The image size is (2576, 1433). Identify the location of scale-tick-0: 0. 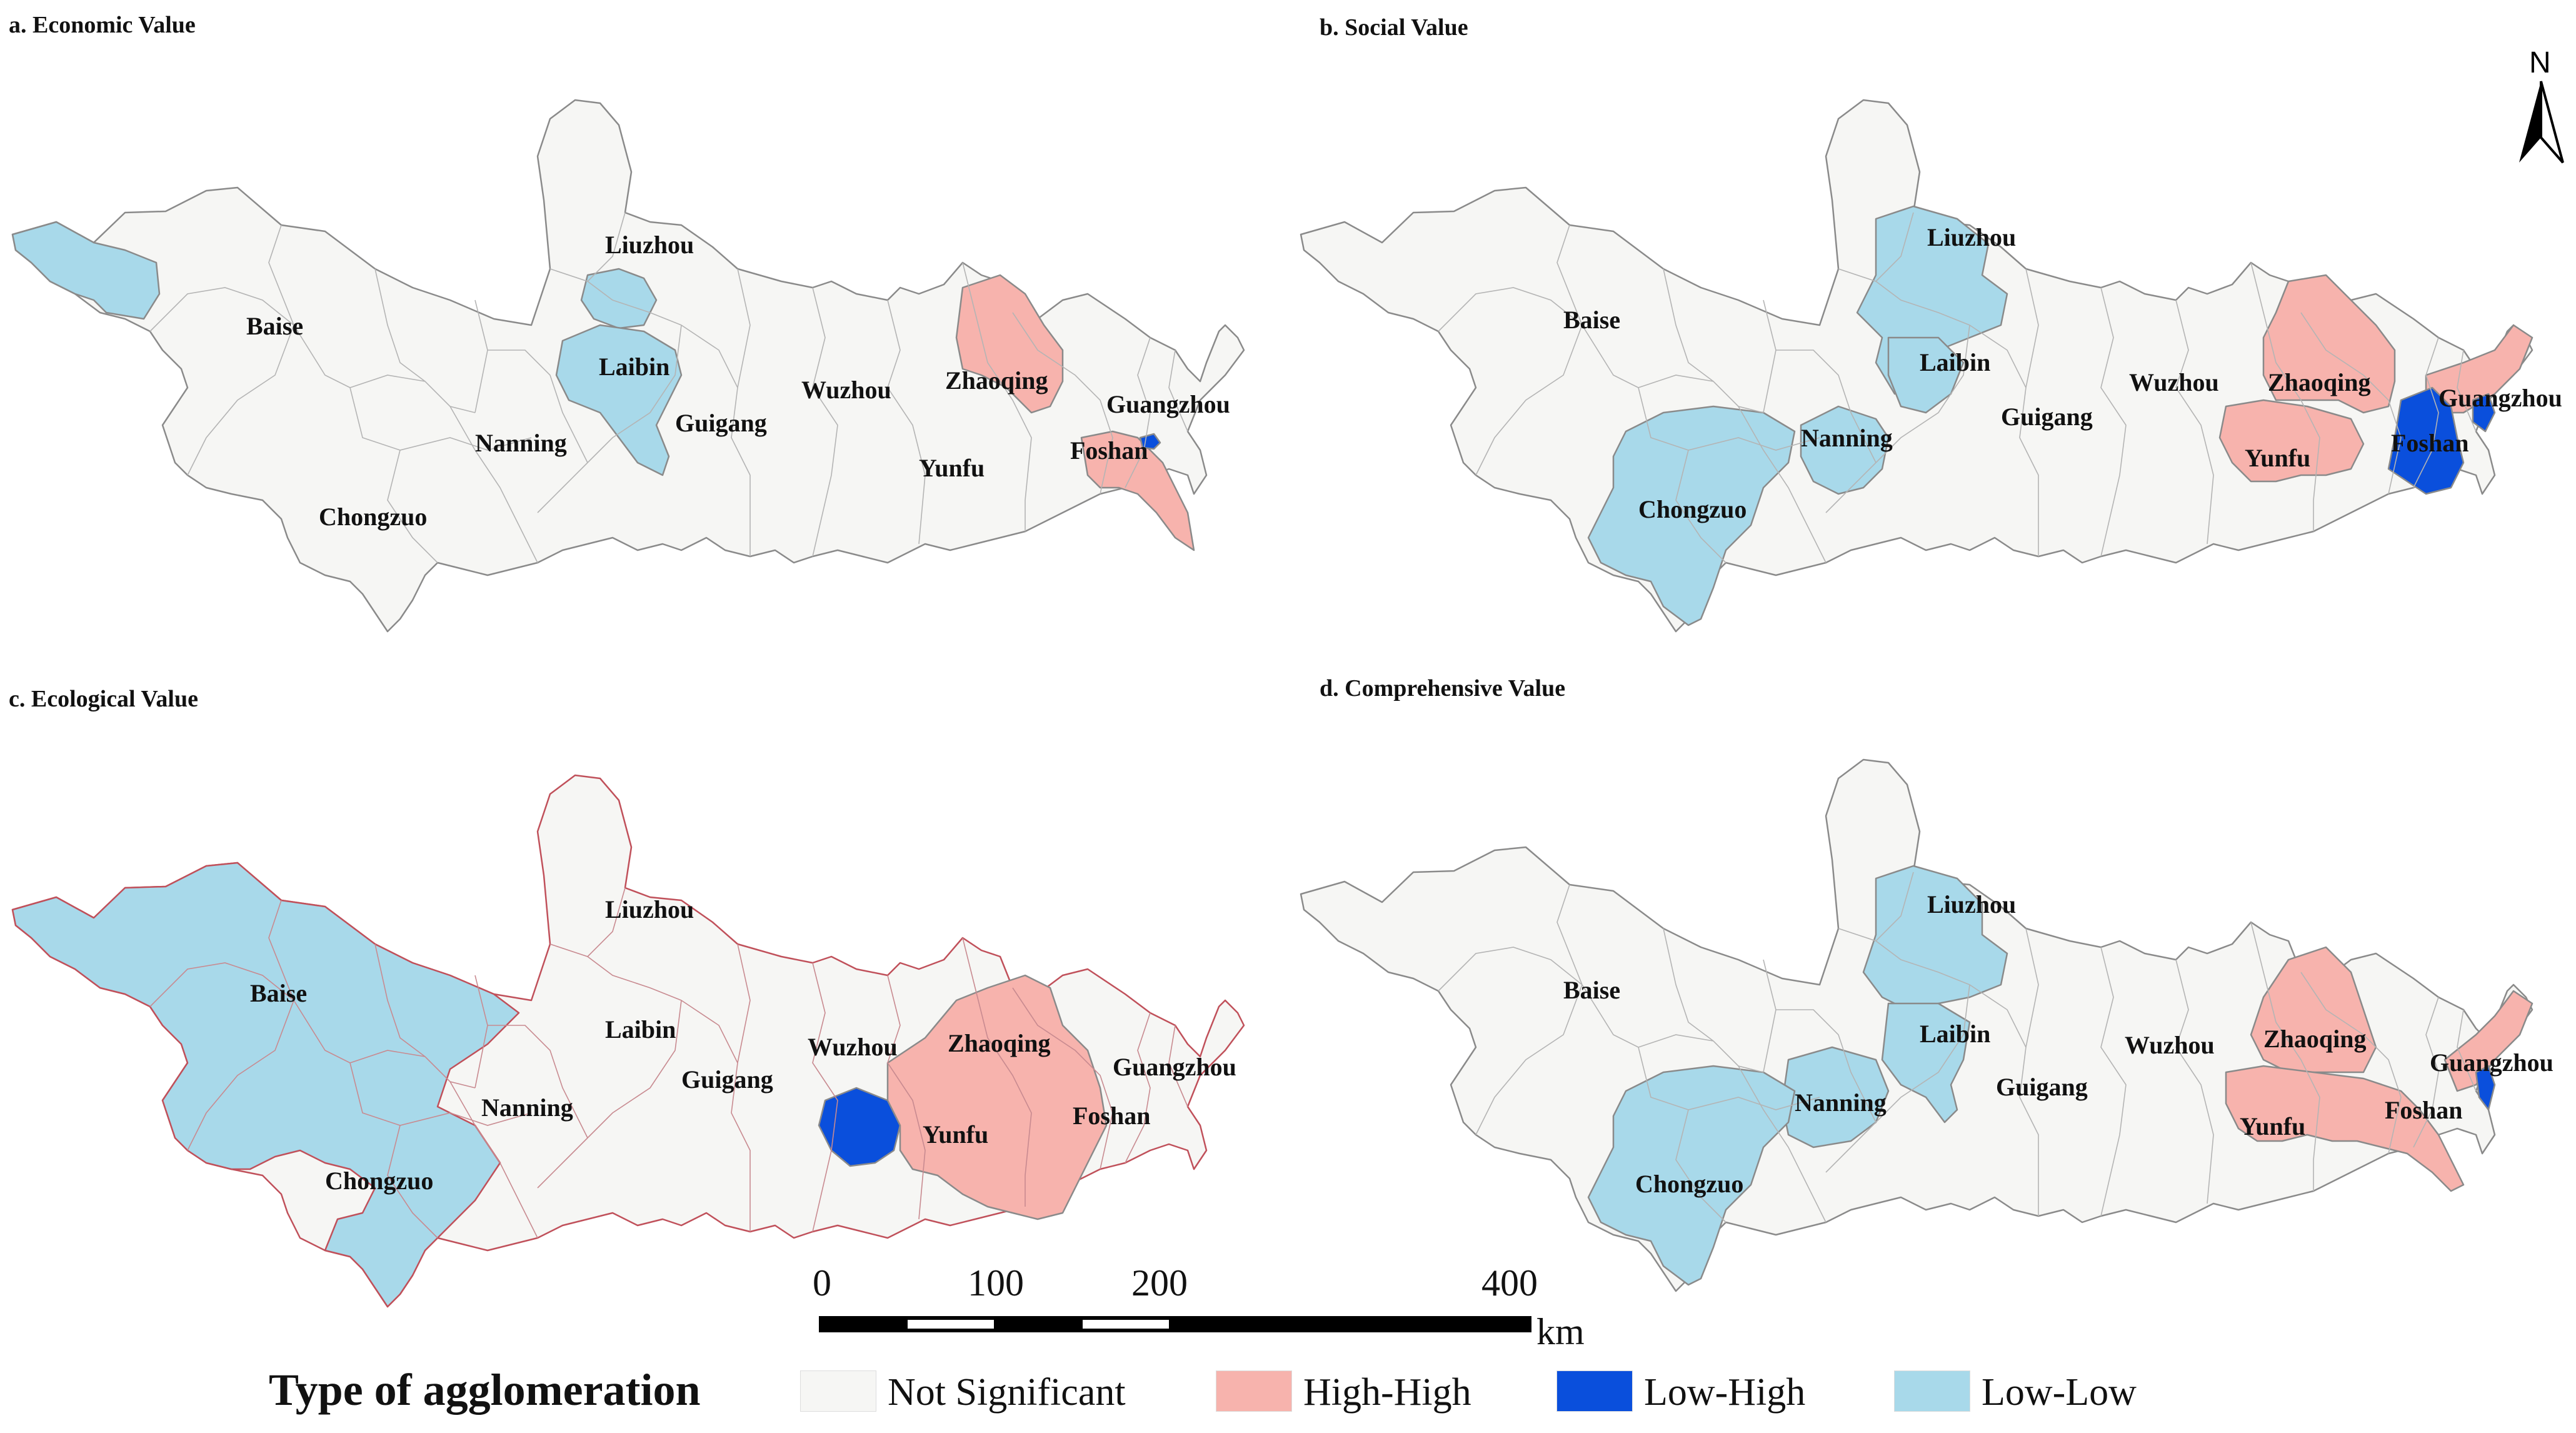
(822, 1283).